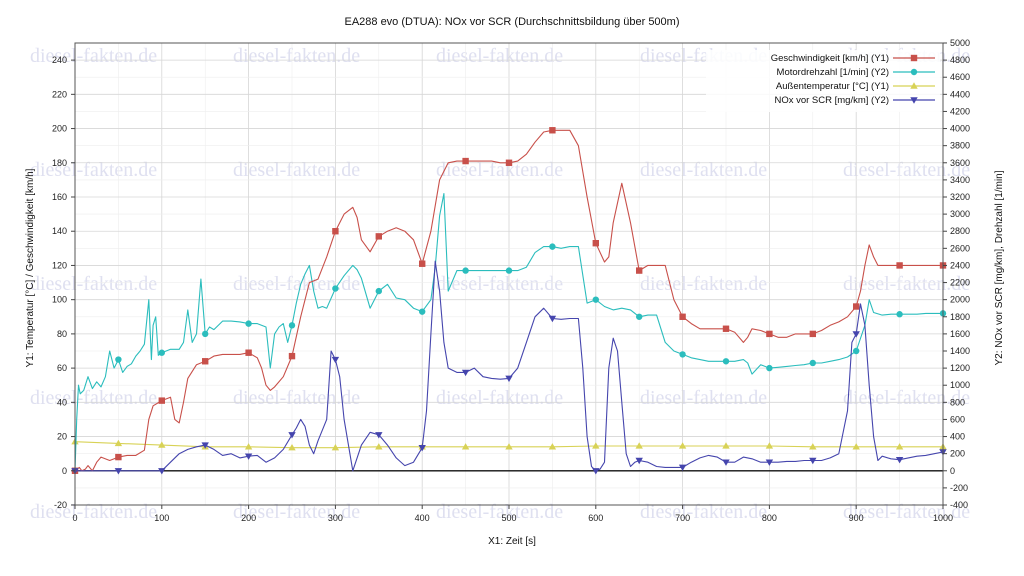 Image resolution: width=1024 pixels, height=576 pixels. Describe the element at coordinates (960, 231) in the screenshot. I see `y-right-tick-label: 2800` at that location.